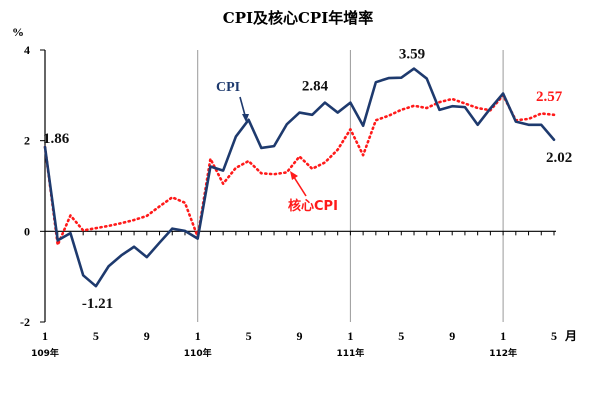 The height and width of the screenshot is (400, 600). Describe the element at coordinates (27, 231) in the screenshot. I see `y-tick-label: 0` at that location.